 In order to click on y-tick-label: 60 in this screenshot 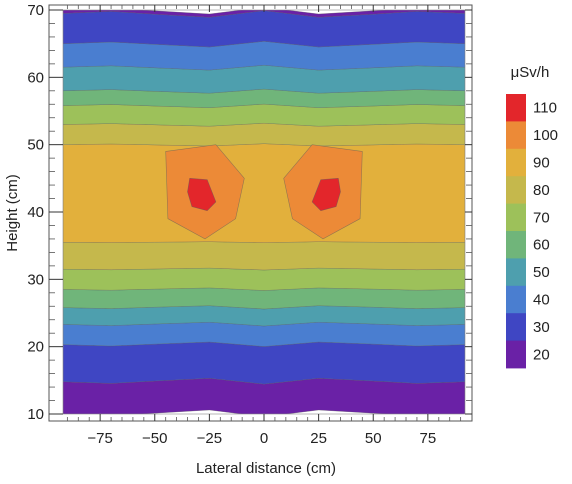, I will do `click(35, 77)`.